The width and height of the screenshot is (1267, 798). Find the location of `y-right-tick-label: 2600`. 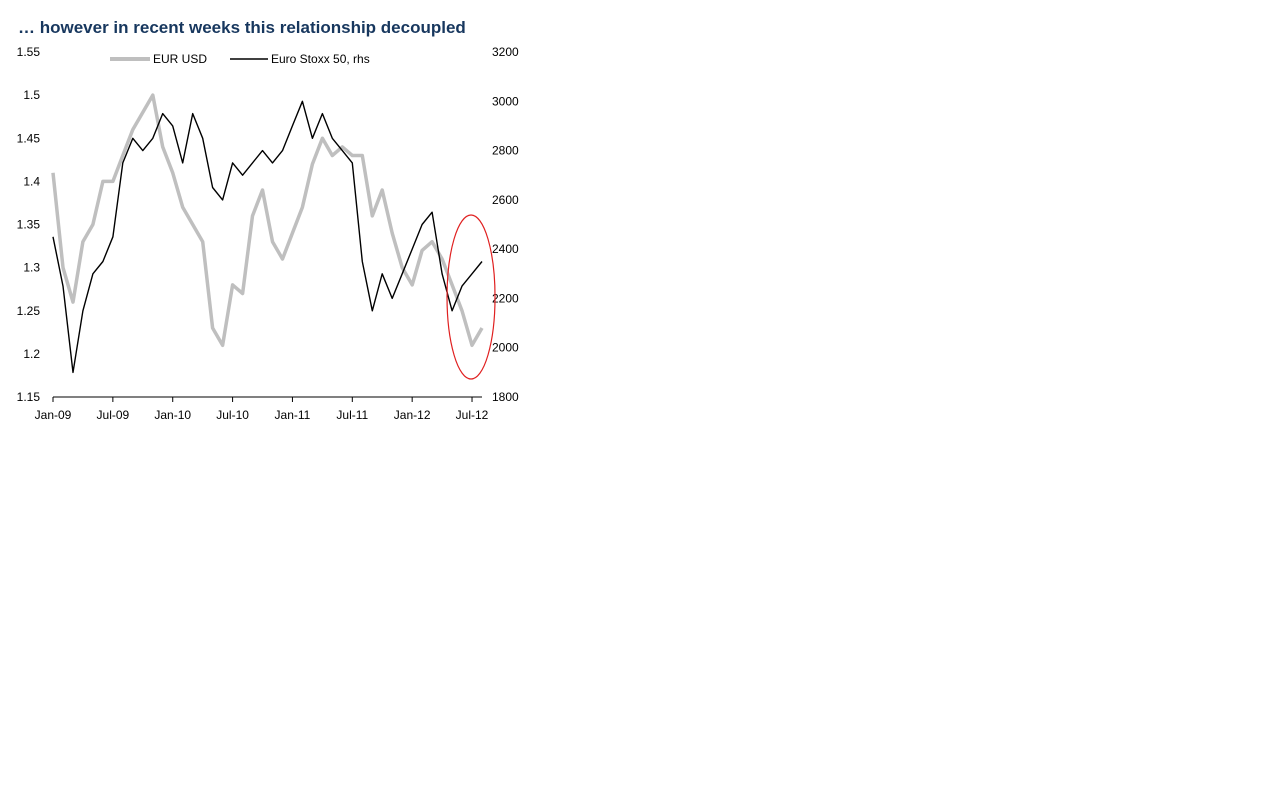

y-right-tick-label: 2600 is located at coordinates (505, 200).